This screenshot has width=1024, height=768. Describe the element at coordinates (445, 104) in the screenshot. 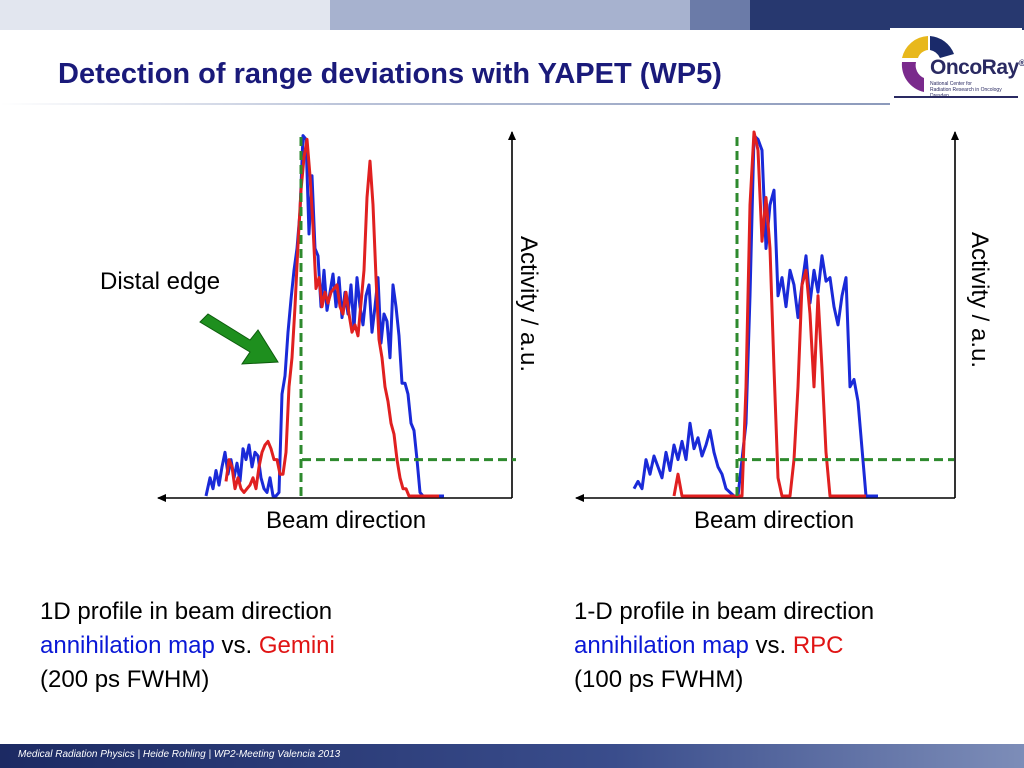

I see `title-divider` at that location.